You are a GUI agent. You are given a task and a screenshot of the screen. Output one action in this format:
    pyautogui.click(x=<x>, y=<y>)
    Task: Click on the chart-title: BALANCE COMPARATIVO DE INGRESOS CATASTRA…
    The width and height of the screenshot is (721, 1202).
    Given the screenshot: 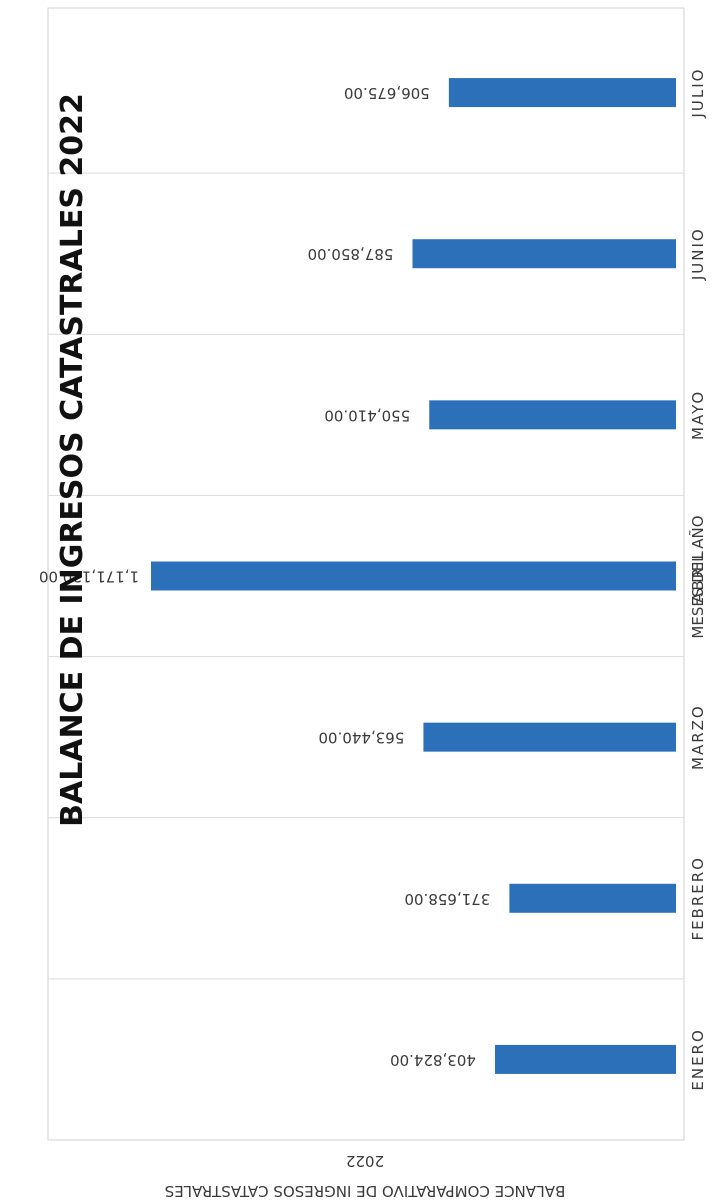 What is the action you would take?
    pyautogui.click(x=365, y=1191)
    